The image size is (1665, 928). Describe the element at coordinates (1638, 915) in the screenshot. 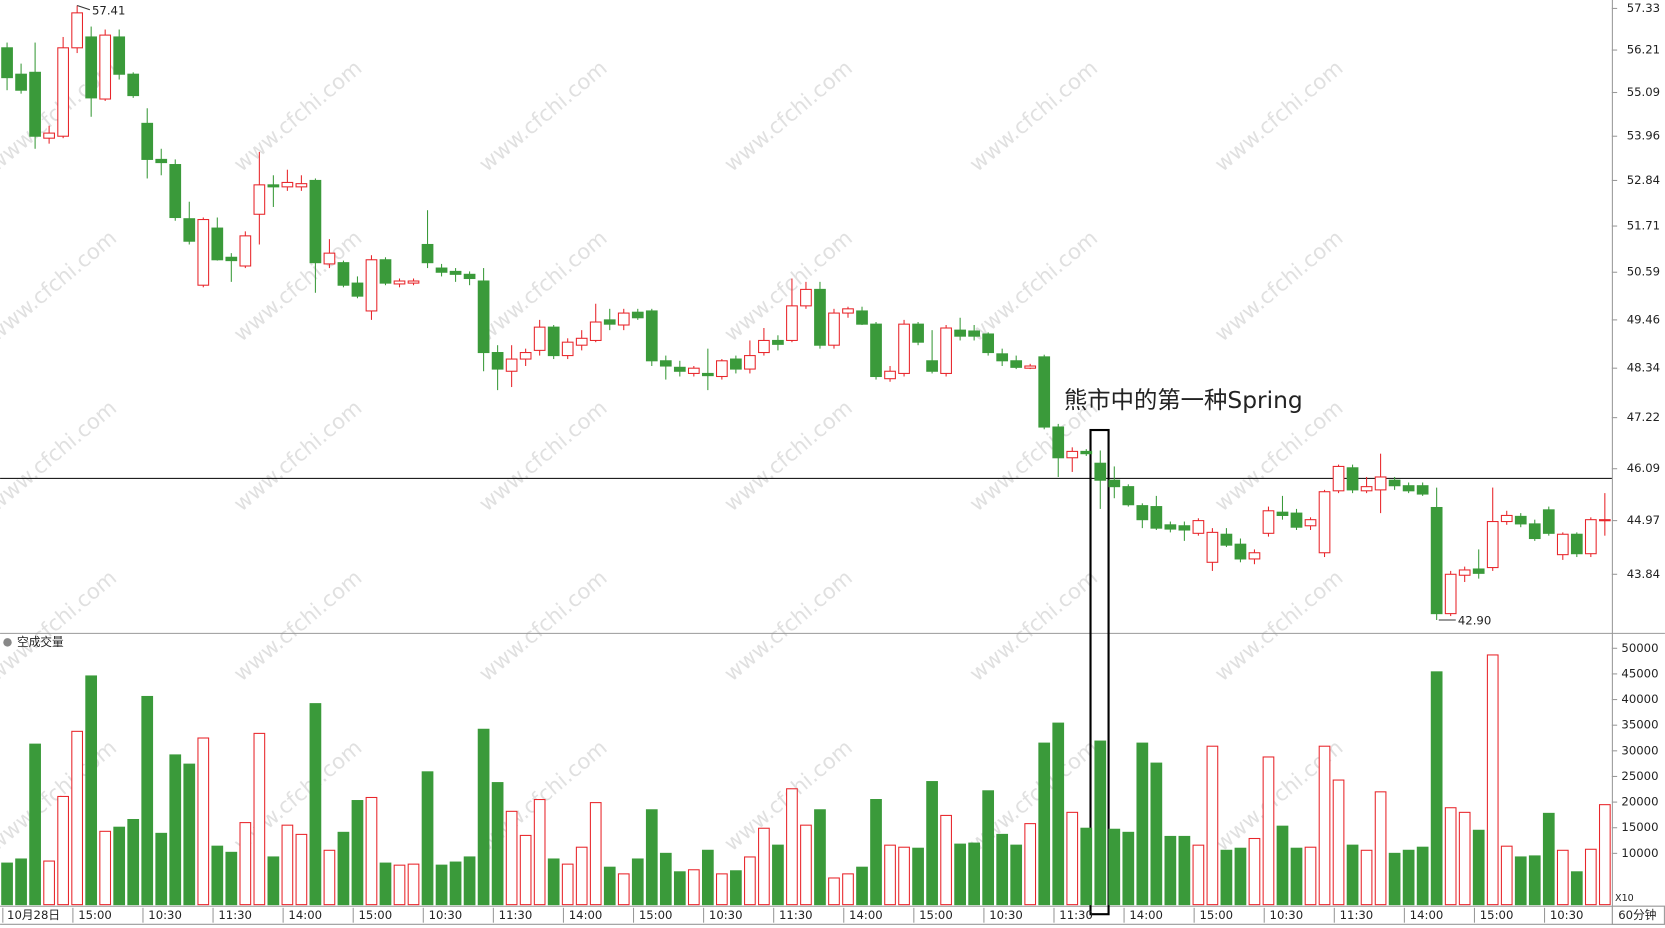

I see `period-box` at that location.